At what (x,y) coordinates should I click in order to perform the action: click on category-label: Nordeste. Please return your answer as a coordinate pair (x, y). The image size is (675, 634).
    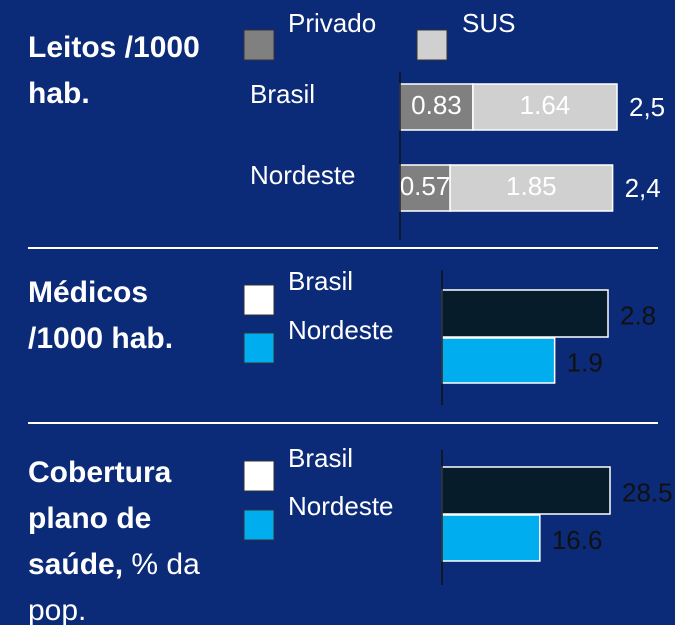
    Looking at the image, I should click on (303, 175).